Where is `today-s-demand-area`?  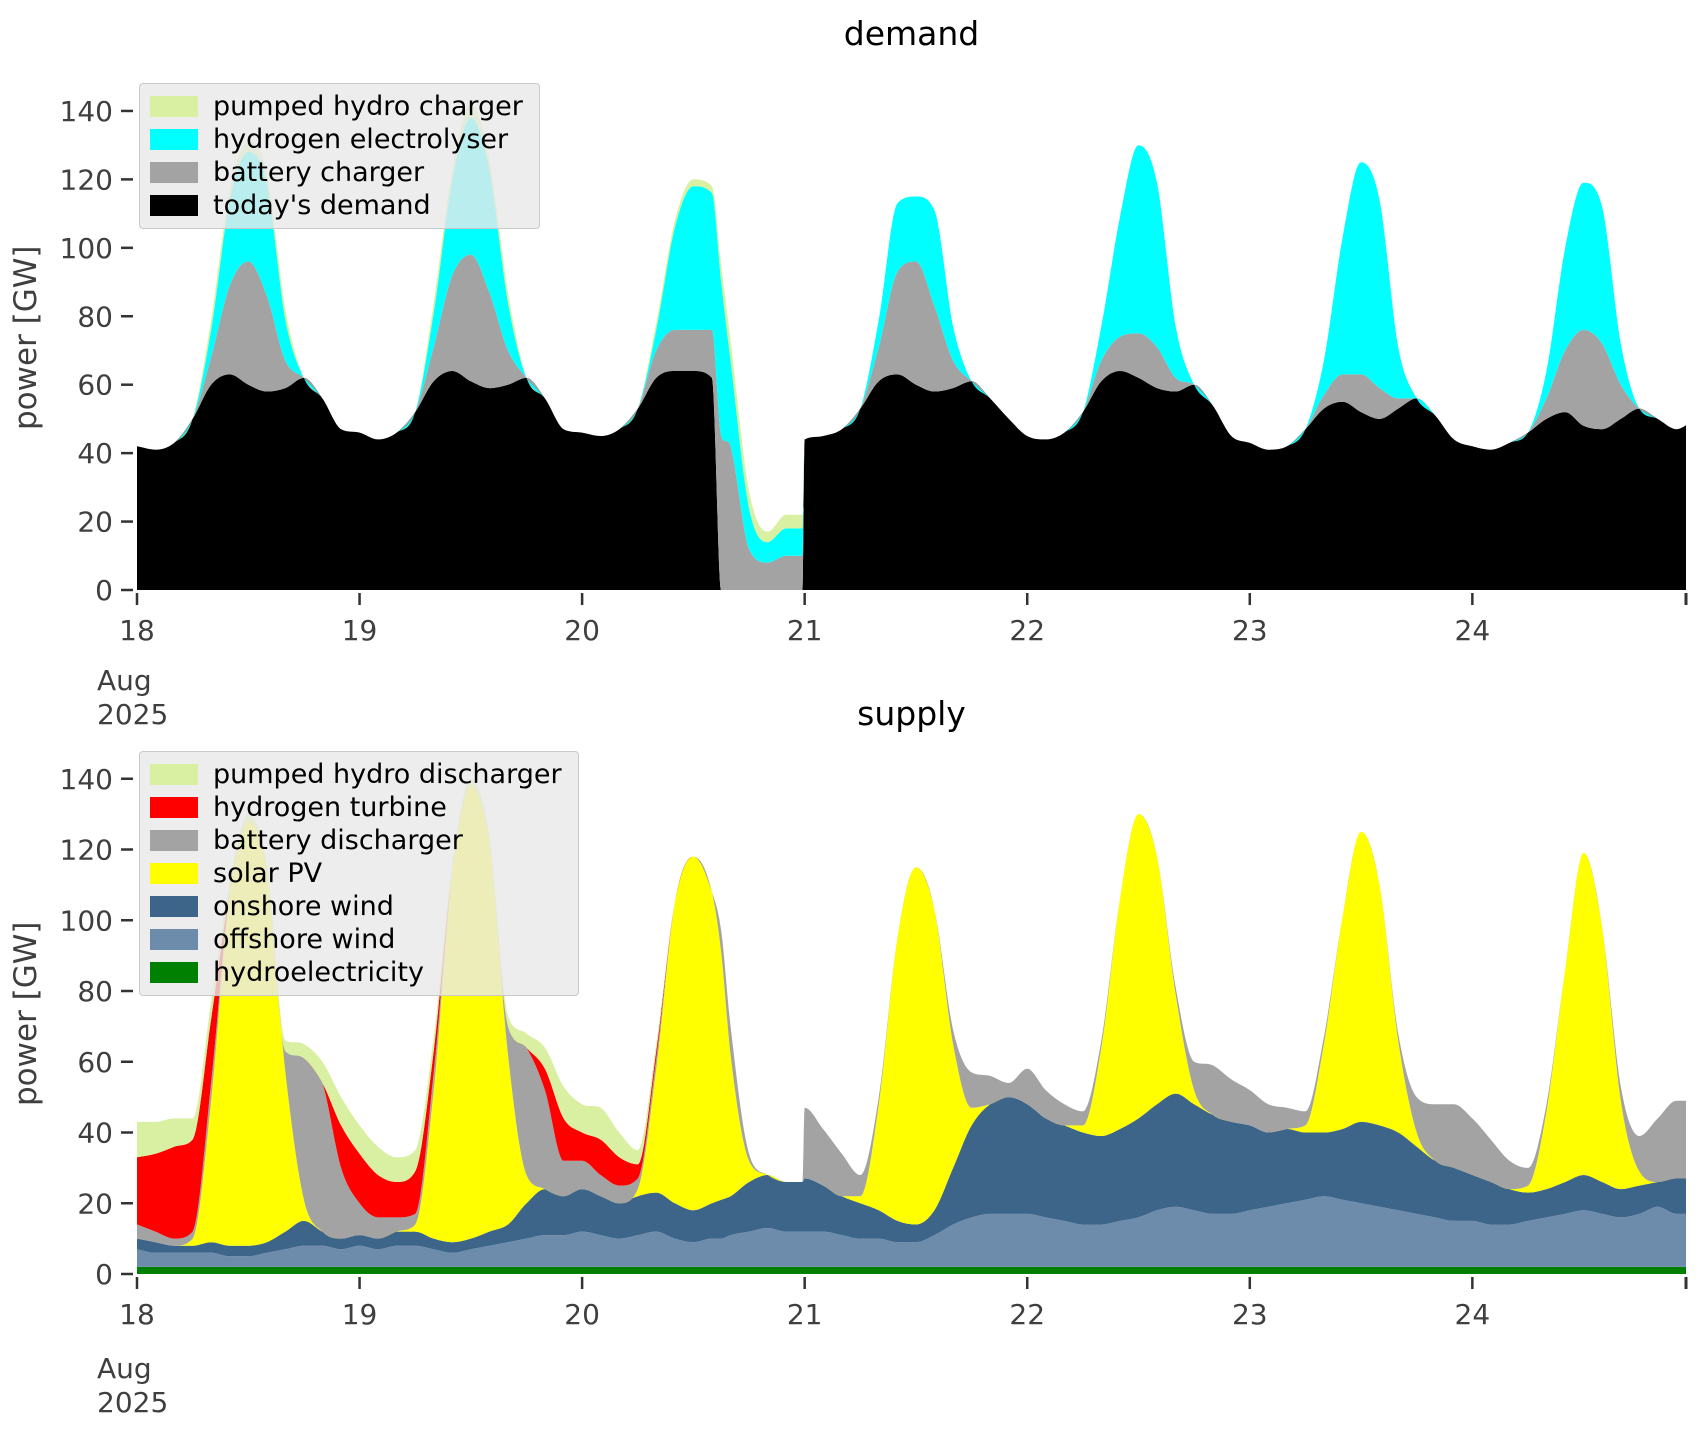 today-s-demand-area is located at coordinates (911, 480).